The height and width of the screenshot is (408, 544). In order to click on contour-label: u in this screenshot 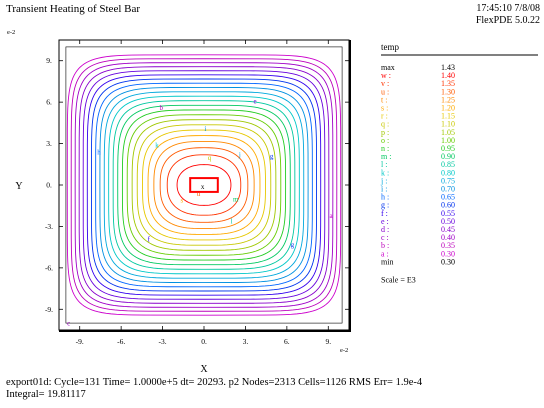, I will do `click(199, 194)`.